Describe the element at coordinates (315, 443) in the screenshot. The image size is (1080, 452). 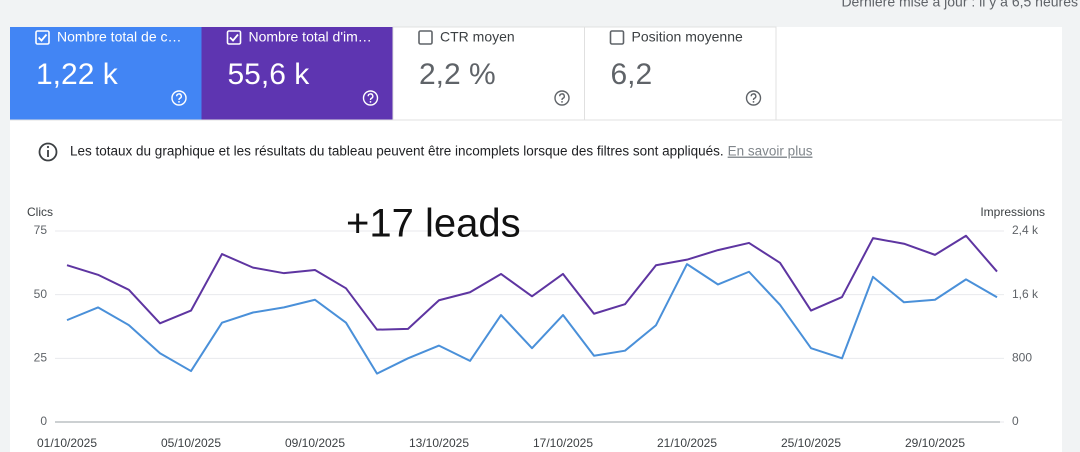
I see `x-tick-label: 09/10/2025` at that location.